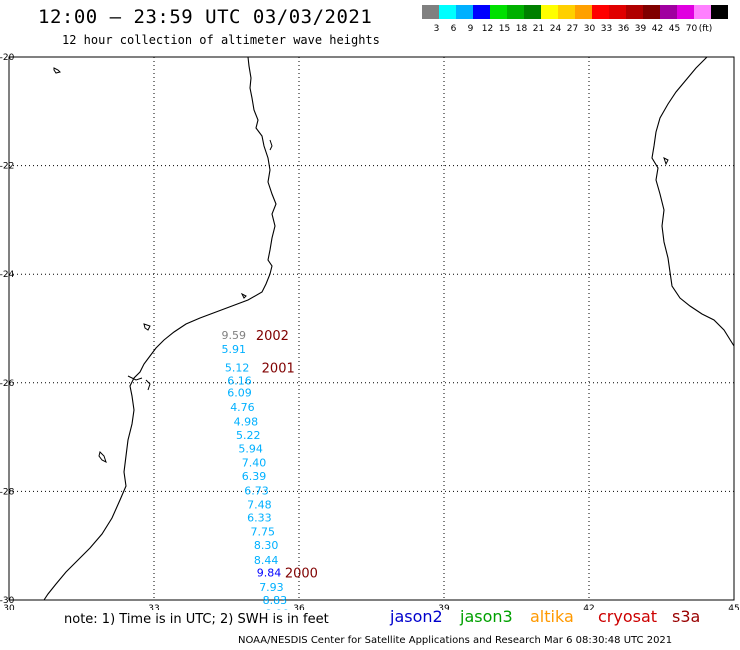  I want to click on wave-height-value: 5.12, so click(237, 368).